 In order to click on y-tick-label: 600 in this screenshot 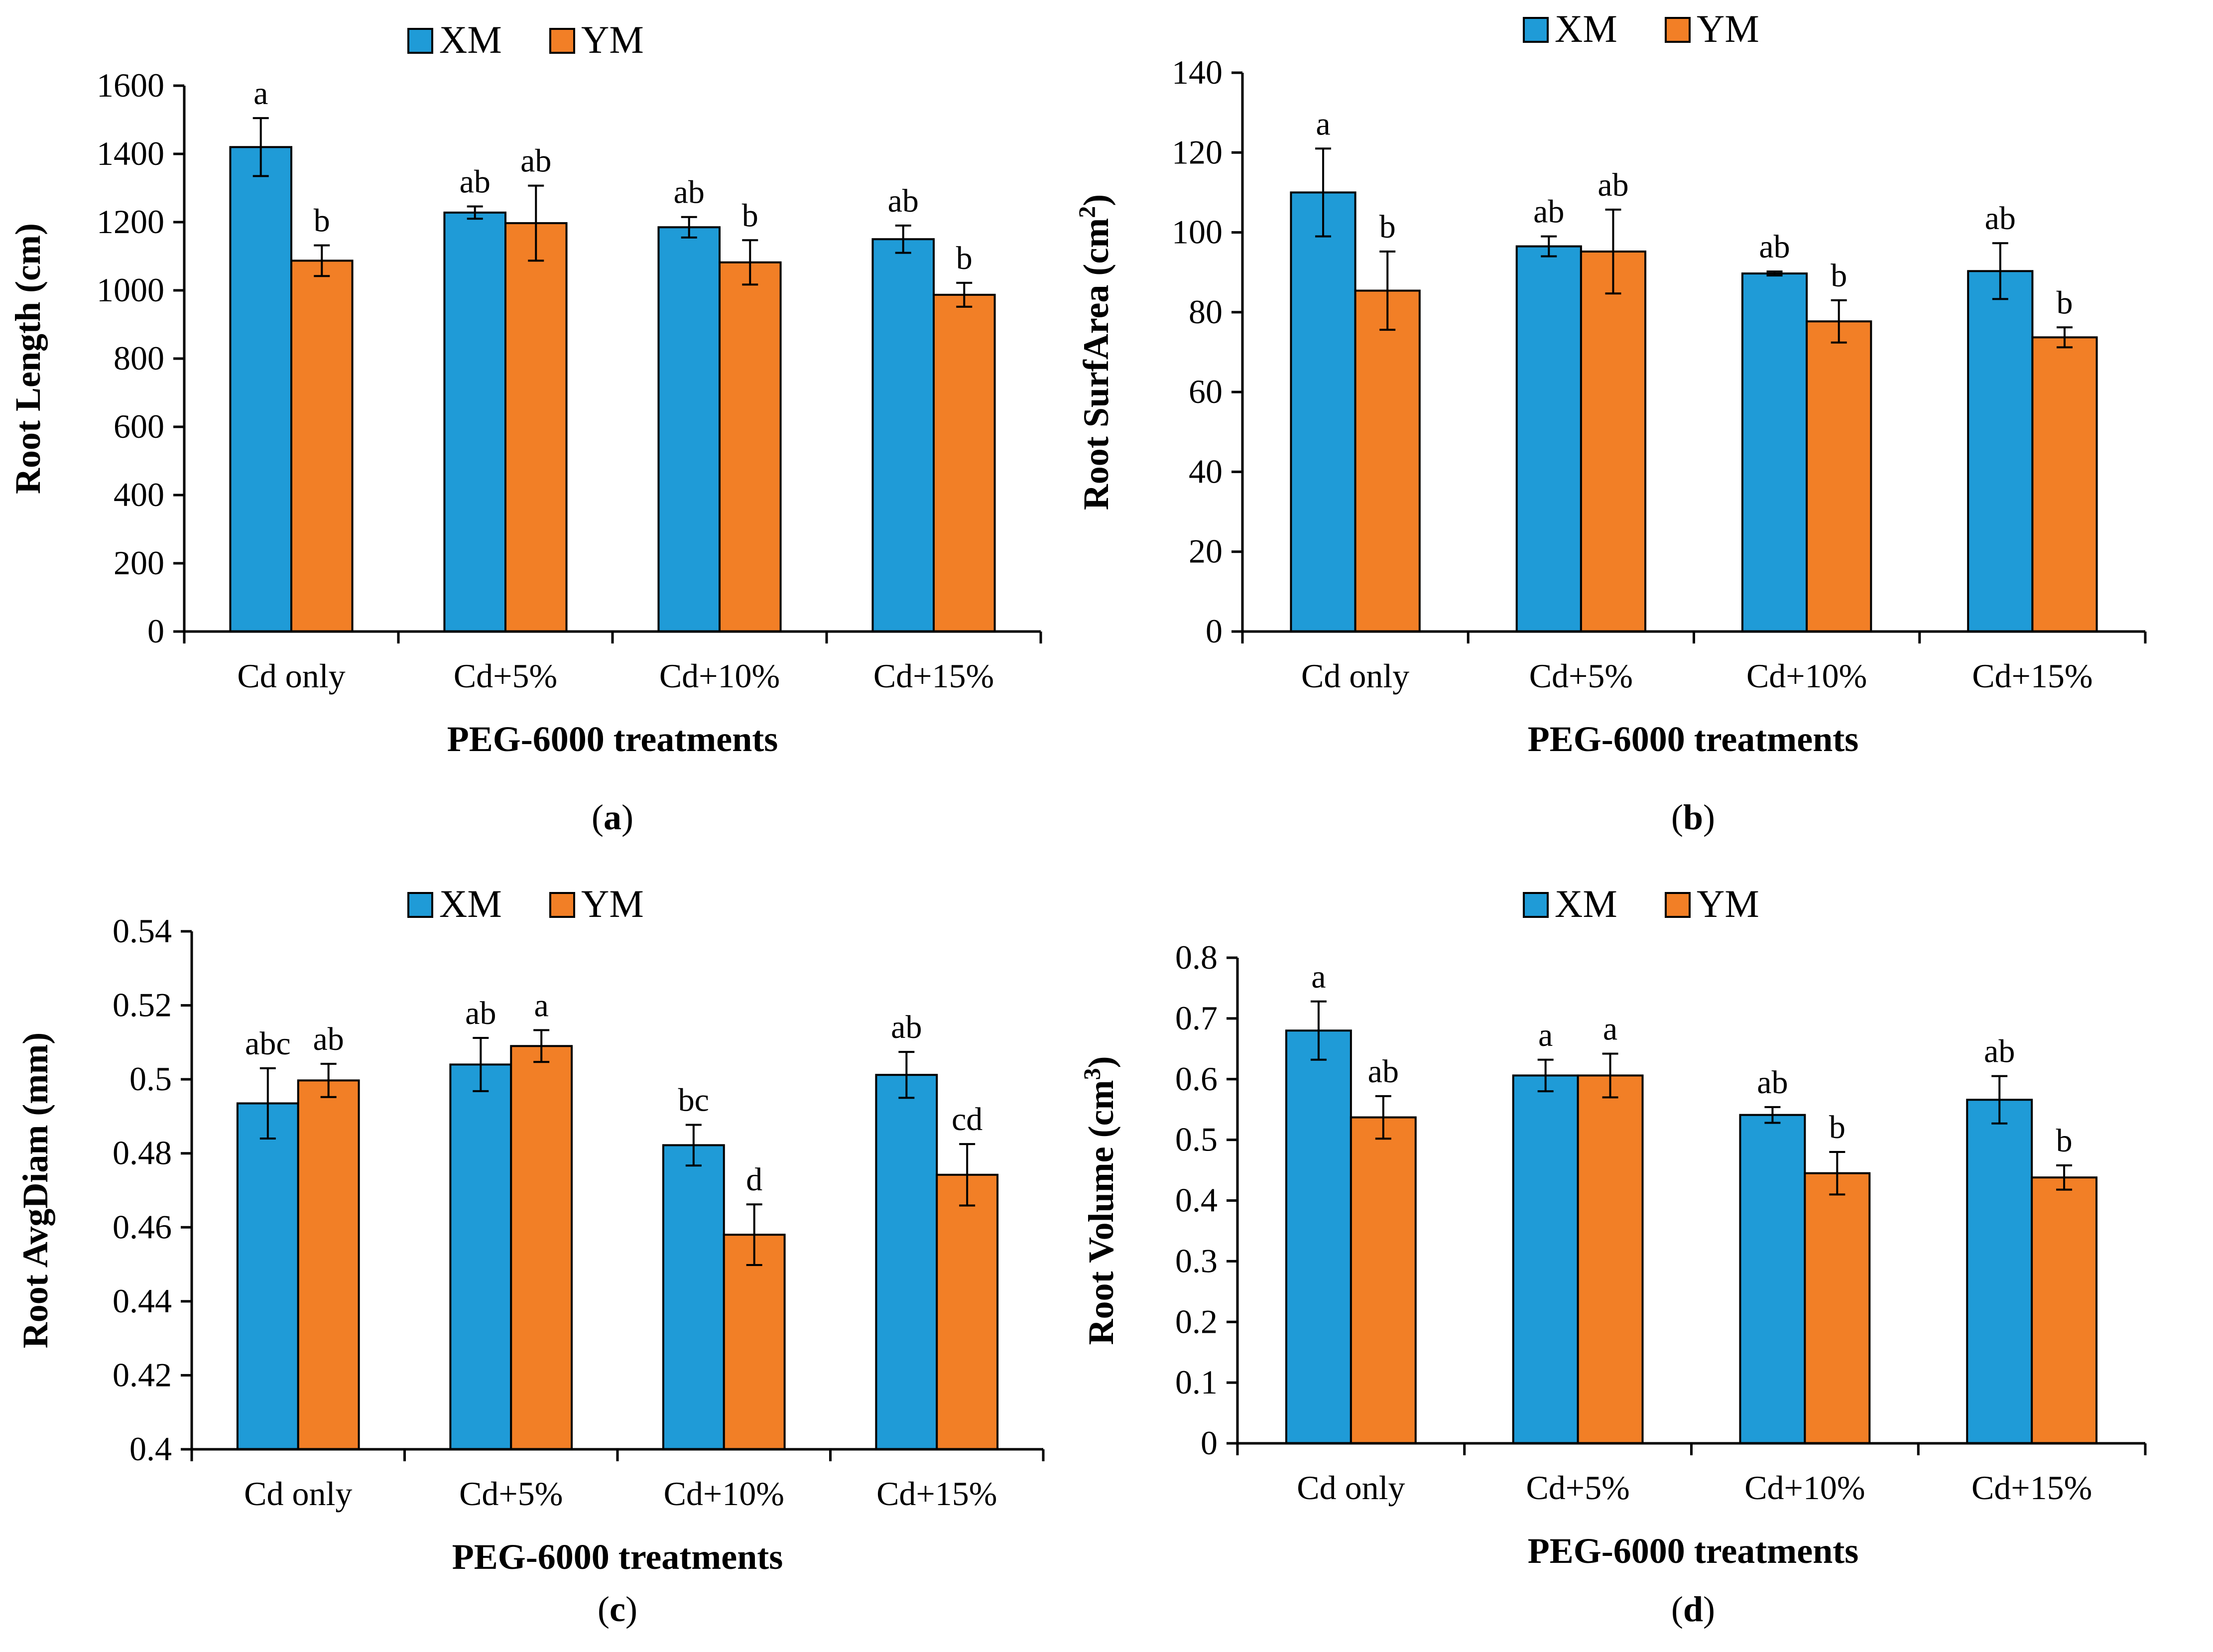, I will do `click(139, 426)`.